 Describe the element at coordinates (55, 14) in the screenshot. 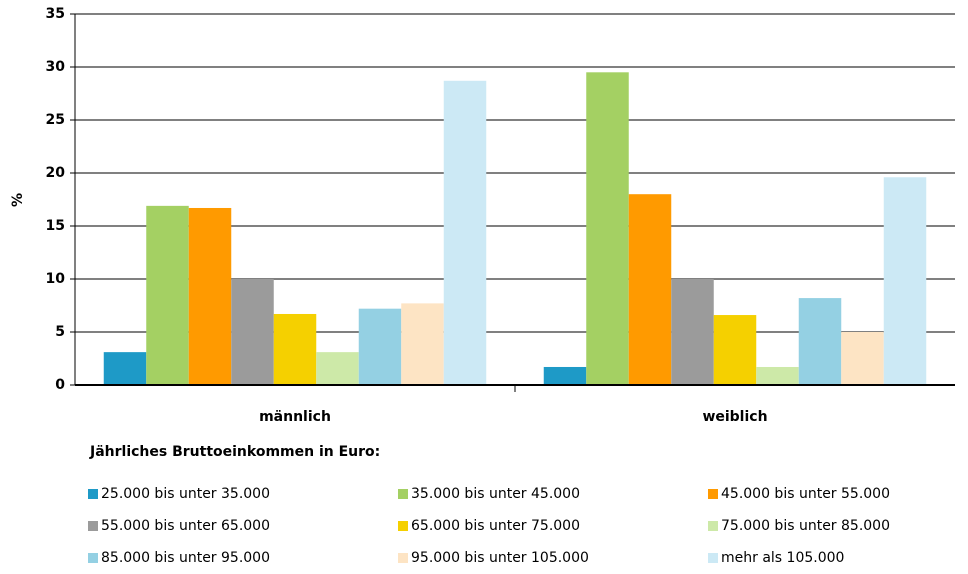

I see `y-tick-label: 35` at that location.